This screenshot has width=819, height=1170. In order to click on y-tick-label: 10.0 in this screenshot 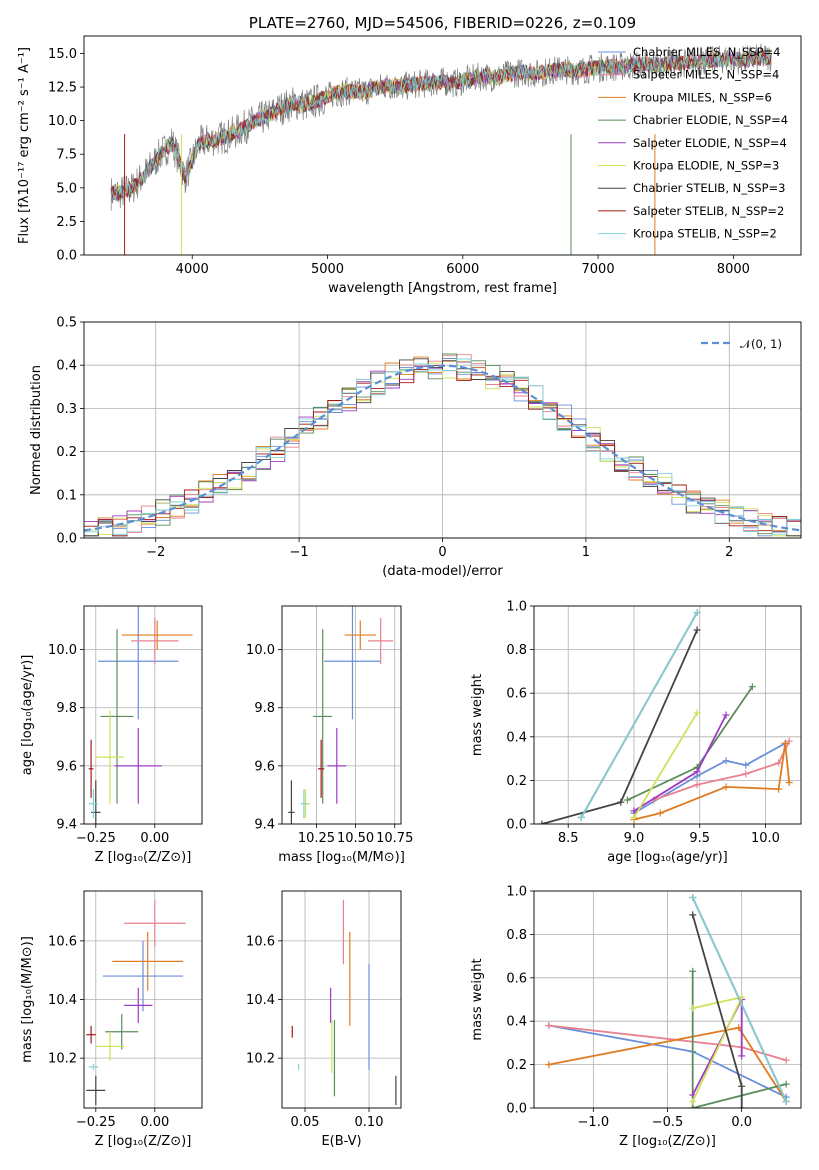, I will do `click(260, 650)`.